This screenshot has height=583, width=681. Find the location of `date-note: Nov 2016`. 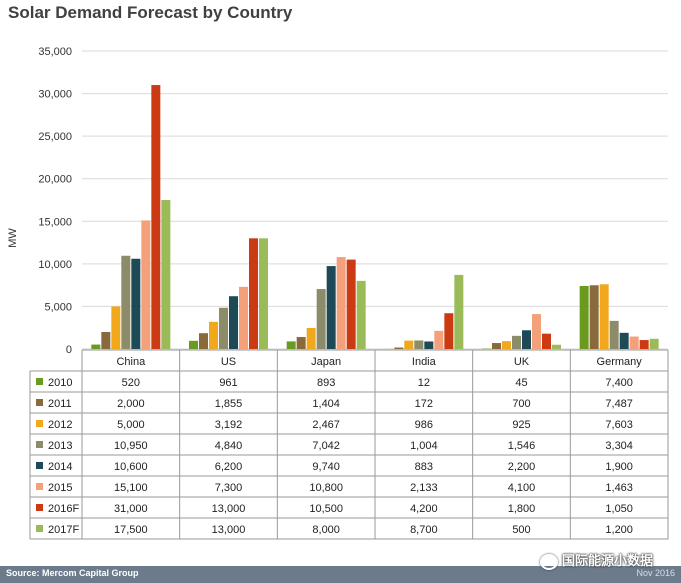

date-note: Nov 2016 is located at coordinates (655, 573).